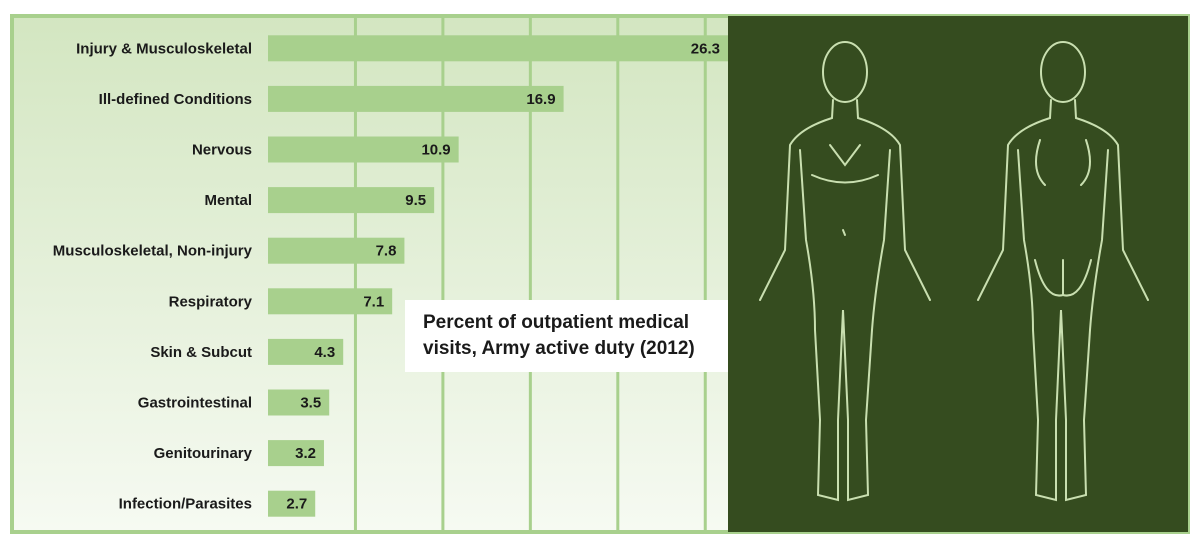  I want to click on value-label: 9.5, so click(415, 200).